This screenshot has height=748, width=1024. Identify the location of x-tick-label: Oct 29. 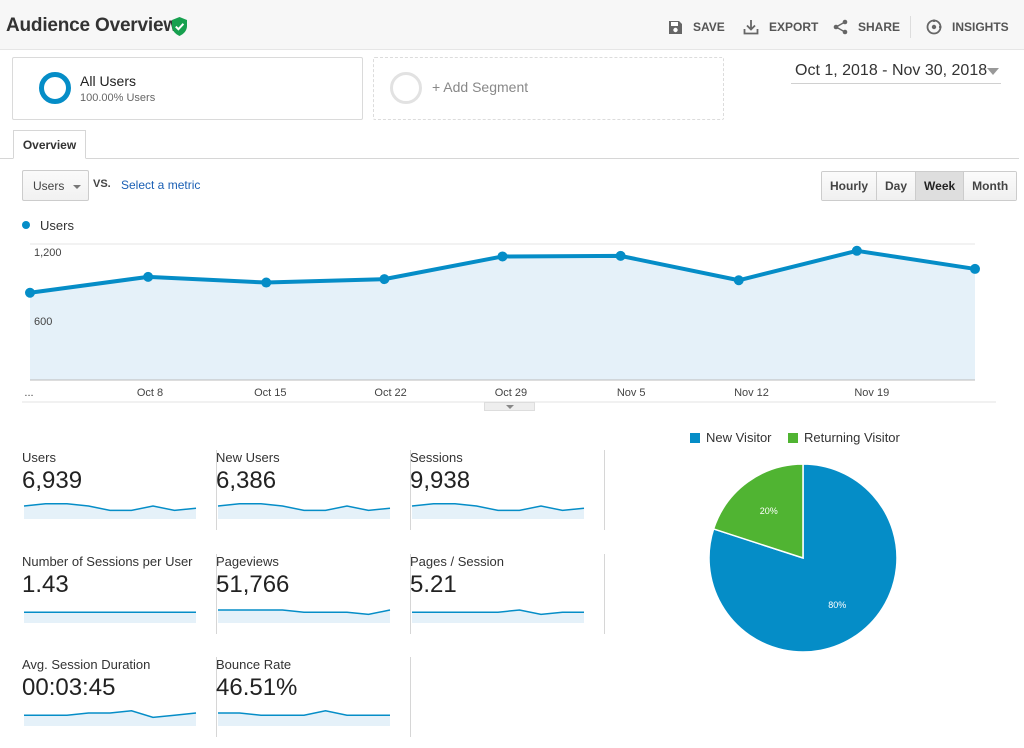
(511, 393).